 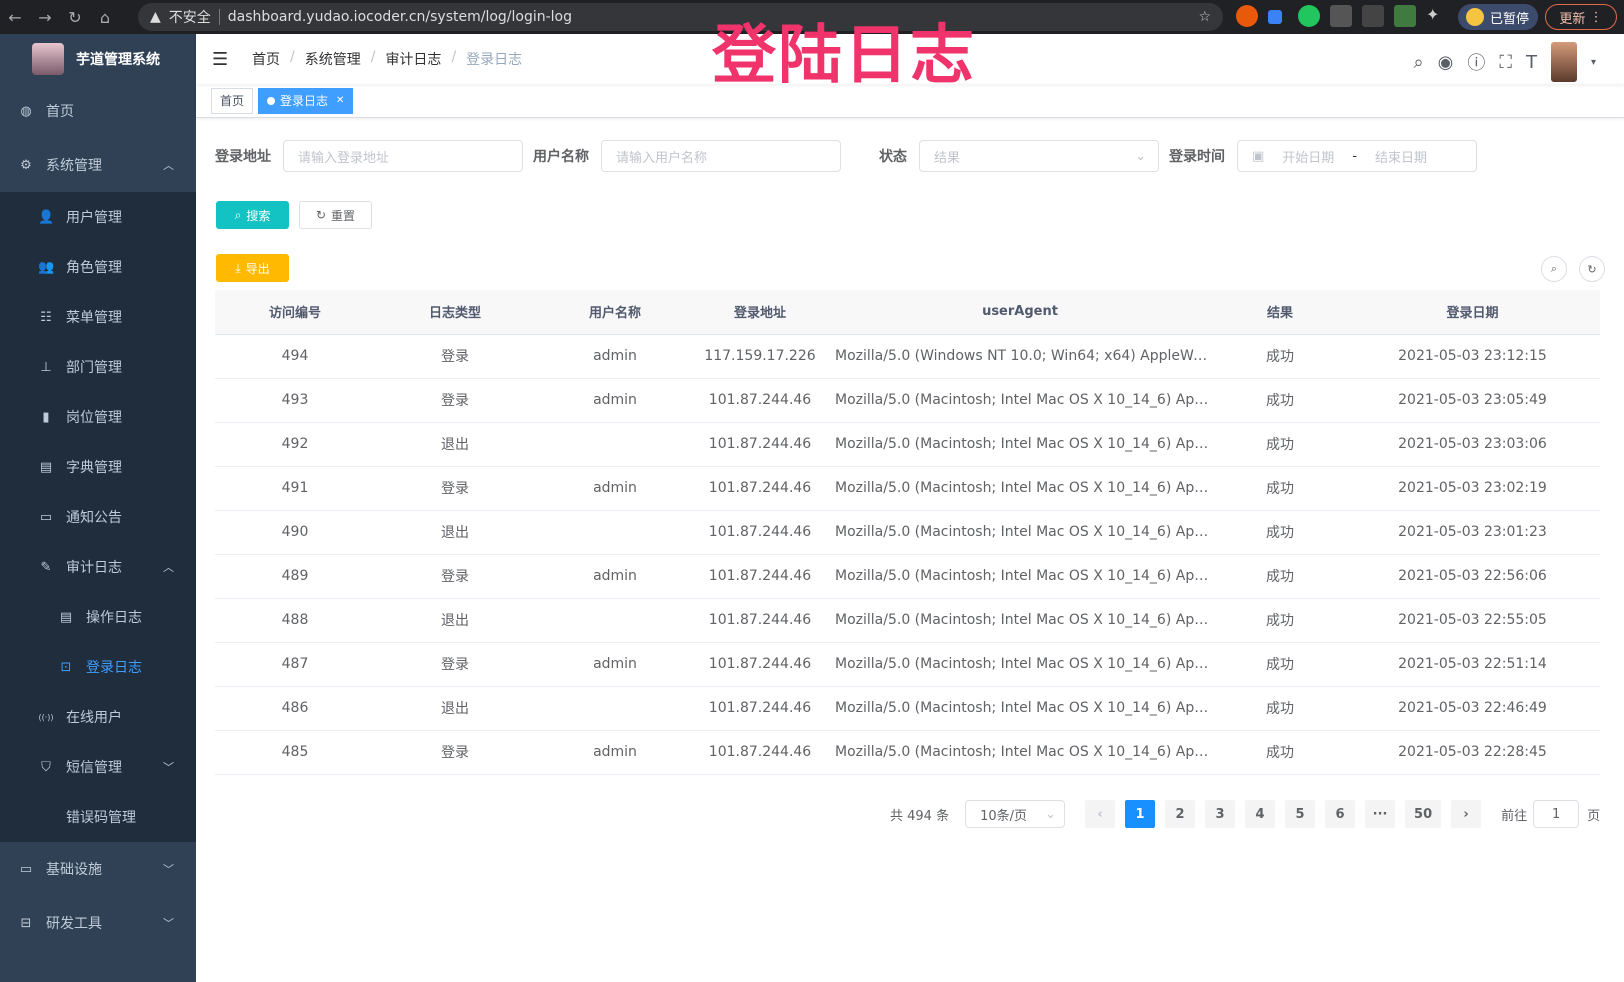 What do you see at coordinates (1140, 814) in the screenshot?
I see `page-button: 1` at bounding box center [1140, 814].